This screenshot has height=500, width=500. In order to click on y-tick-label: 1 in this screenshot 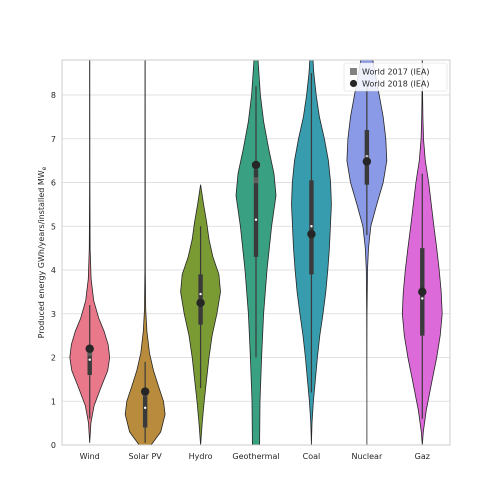, I will do `click(53, 401)`.